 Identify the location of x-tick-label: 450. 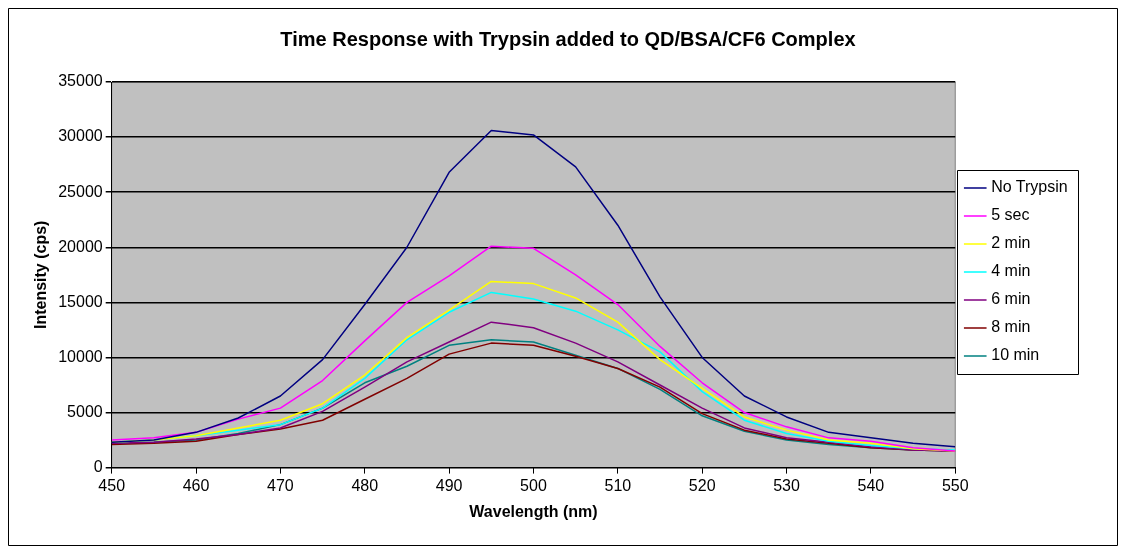
(112, 485).